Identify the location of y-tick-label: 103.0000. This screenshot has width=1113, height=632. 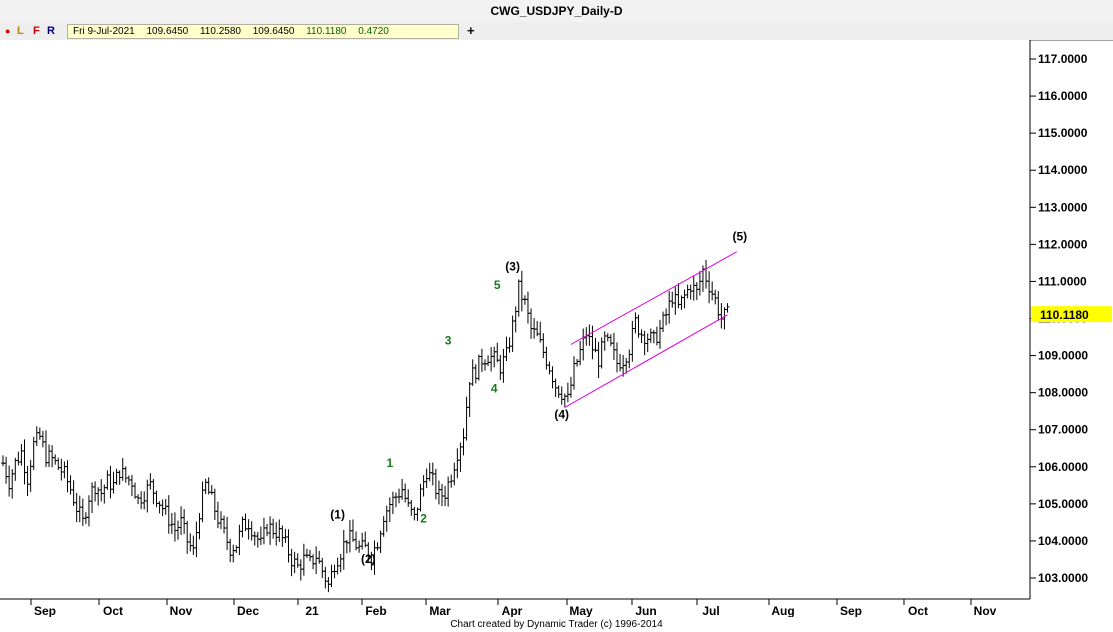
(1063, 578).